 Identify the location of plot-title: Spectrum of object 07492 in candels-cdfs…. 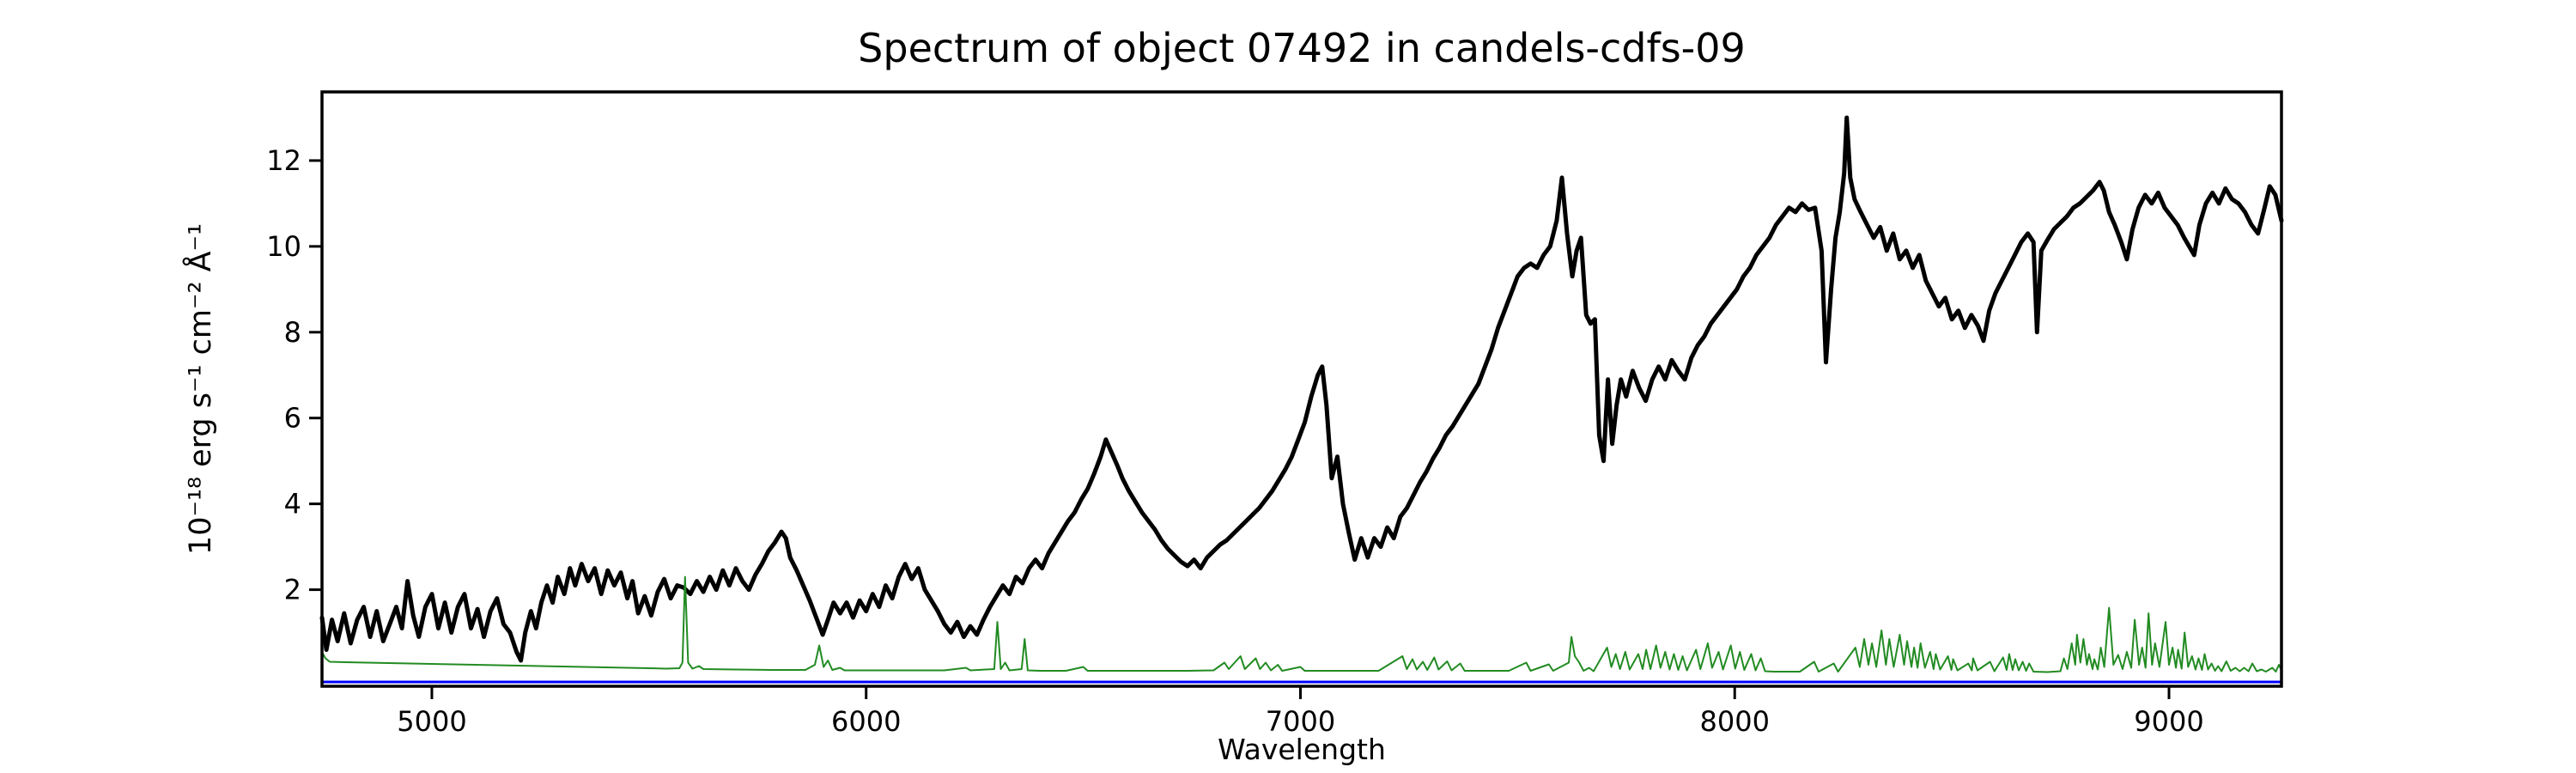
(1302, 48).